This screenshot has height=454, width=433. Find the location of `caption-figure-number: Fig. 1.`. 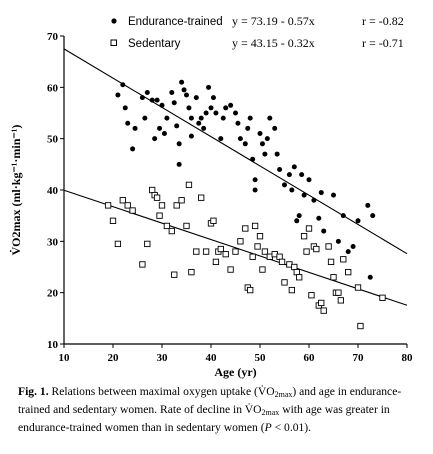

caption-figure-number: Fig. 1. is located at coordinates (33, 391).